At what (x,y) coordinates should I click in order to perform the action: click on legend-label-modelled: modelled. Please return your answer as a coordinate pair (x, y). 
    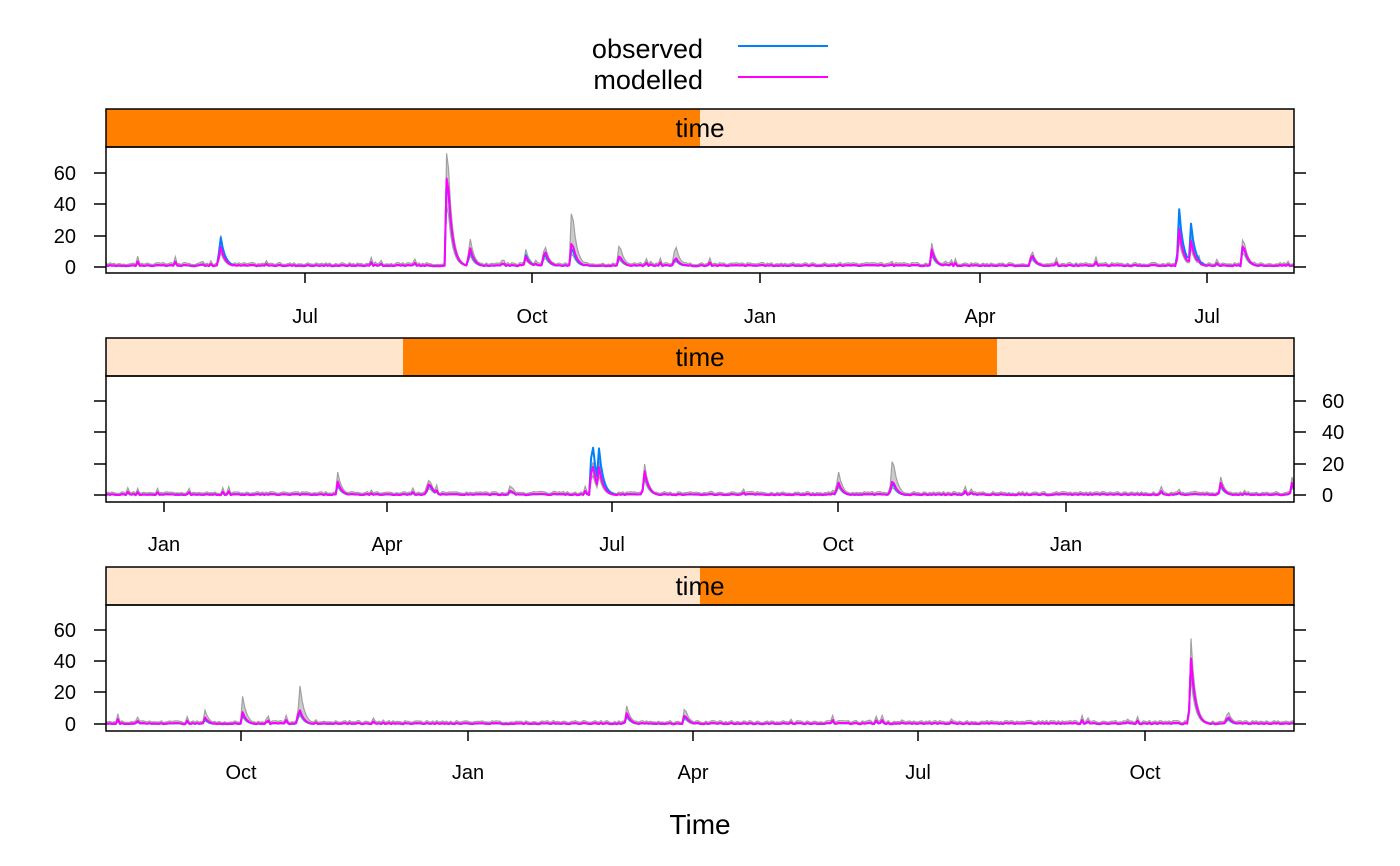
    Looking at the image, I should click on (648, 80).